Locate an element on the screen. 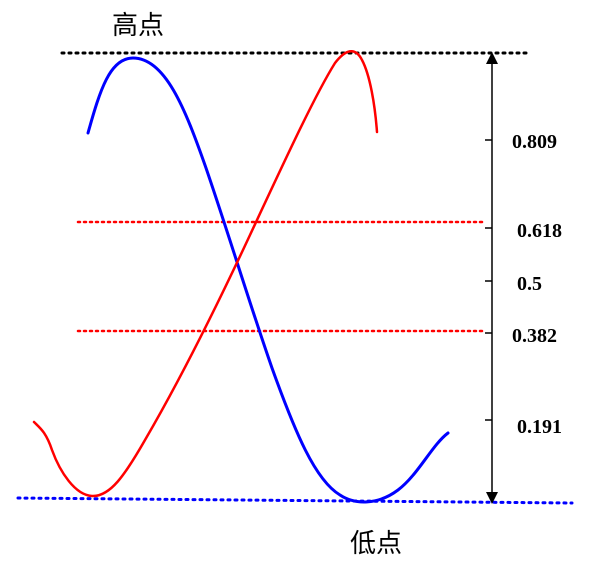  low-point-line is located at coordinates (295, 500).